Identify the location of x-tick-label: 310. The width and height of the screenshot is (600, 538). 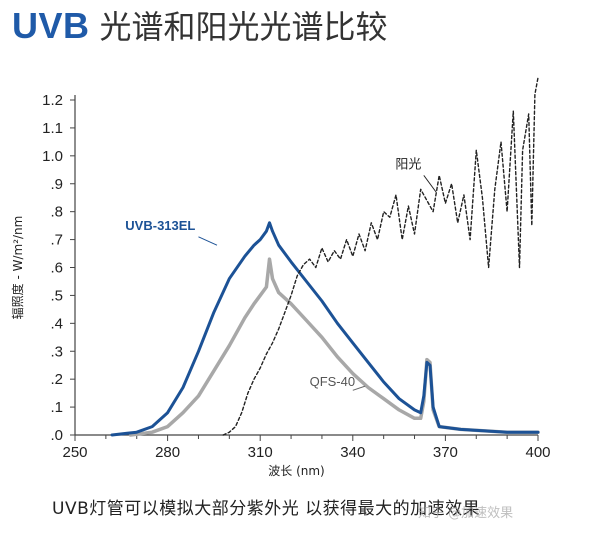
(260, 452).